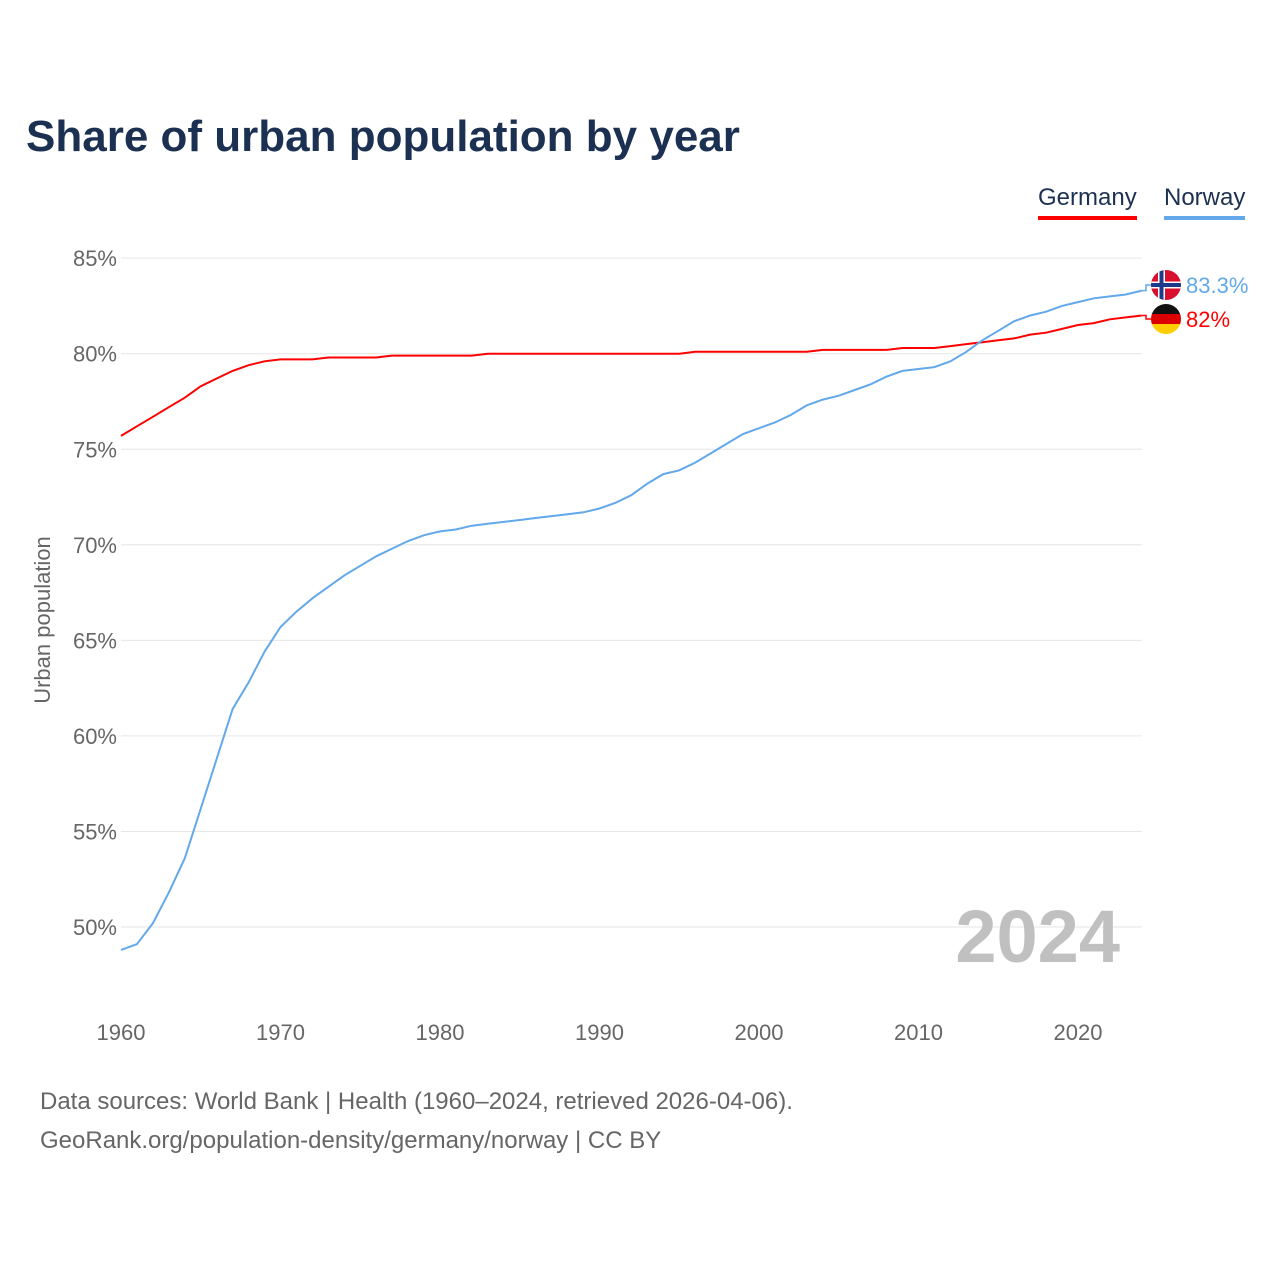  Describe the element at coordinates (759, 1032) in the screenshot. I see `x-tick-label: 2000` at that location.